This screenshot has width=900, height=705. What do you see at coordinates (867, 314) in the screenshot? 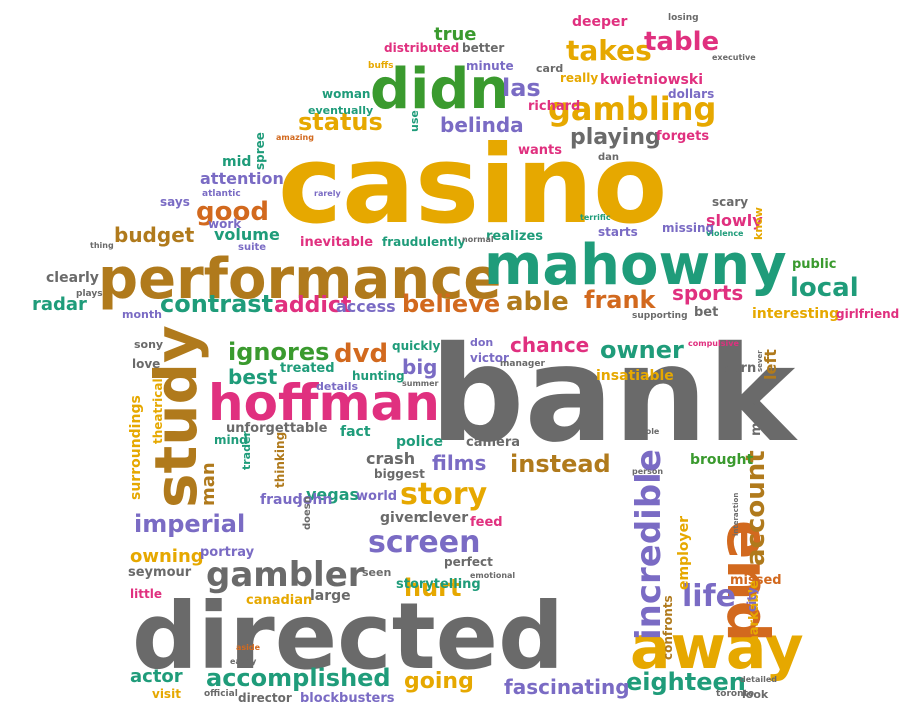
I see `cloud-word-girlfriend: girlfriend` at bounding box center [867, 314].